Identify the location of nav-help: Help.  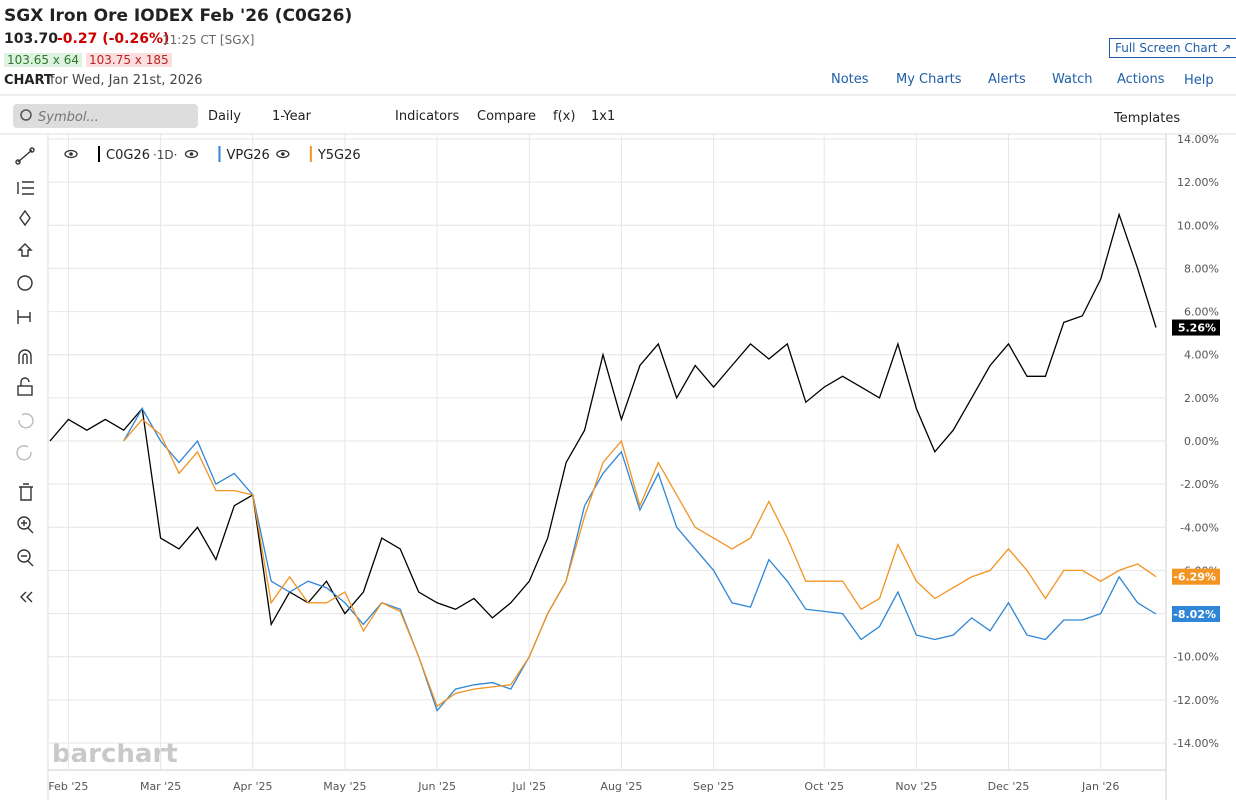
(1199, 80).